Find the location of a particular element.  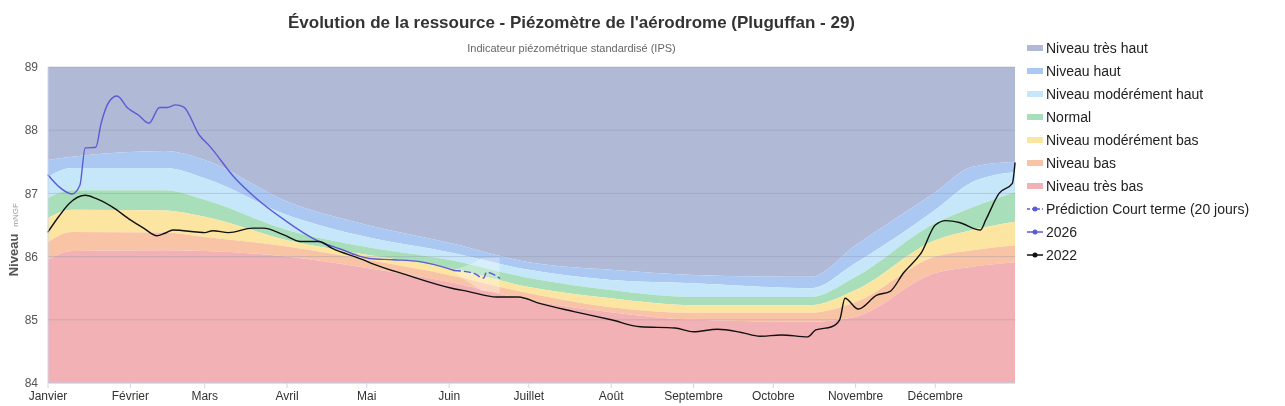

legend-label: 2026 is located at coordinates (1062, 231).